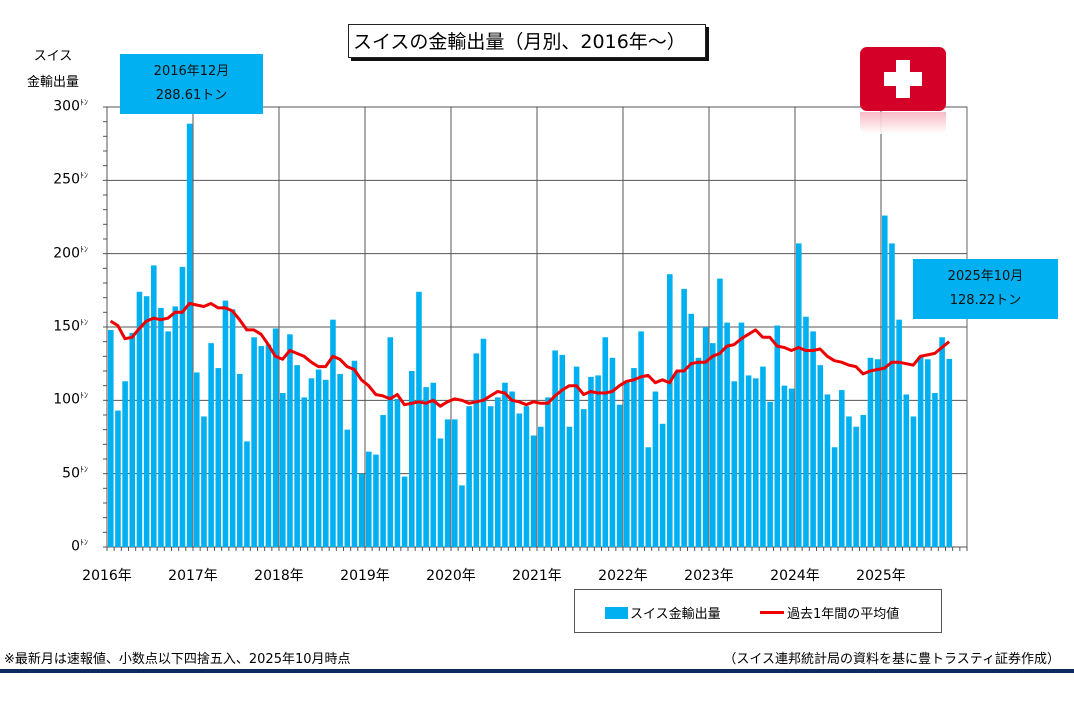  Describe the element at coordinates (66, 326) in the screenshot. I see `y-tick-value: 150` at that location.